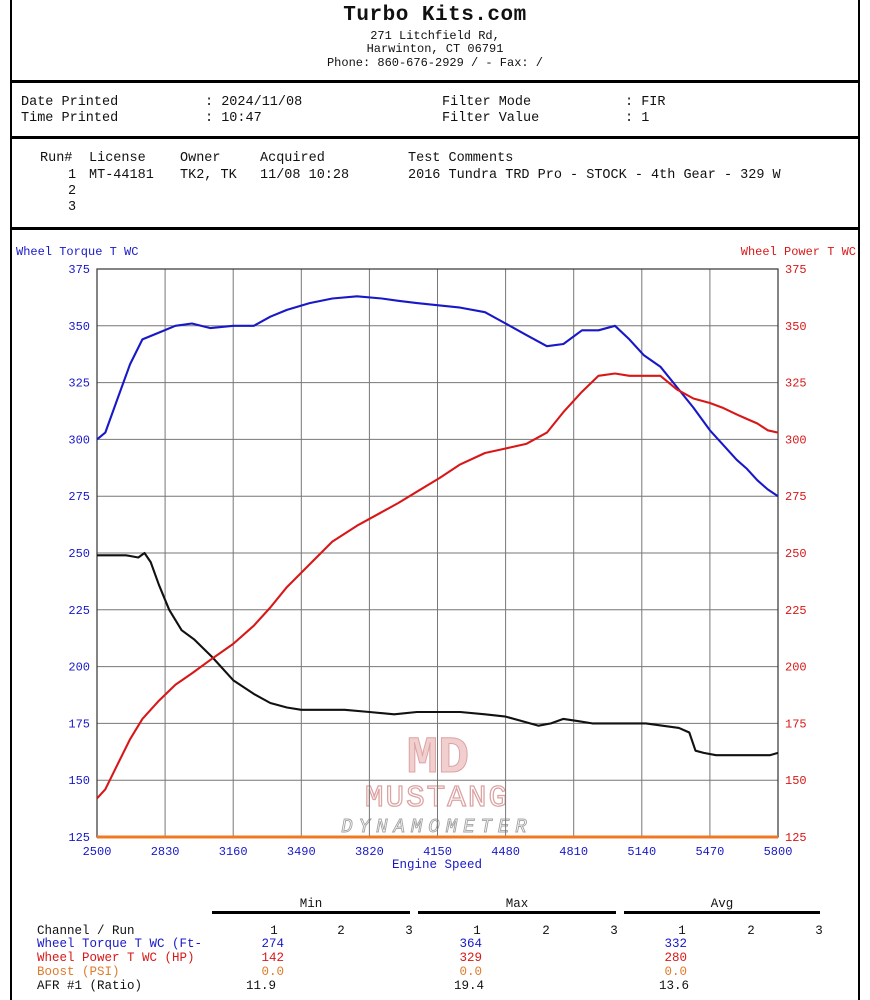  I want to click on avg-group-line, so click(722, 912).